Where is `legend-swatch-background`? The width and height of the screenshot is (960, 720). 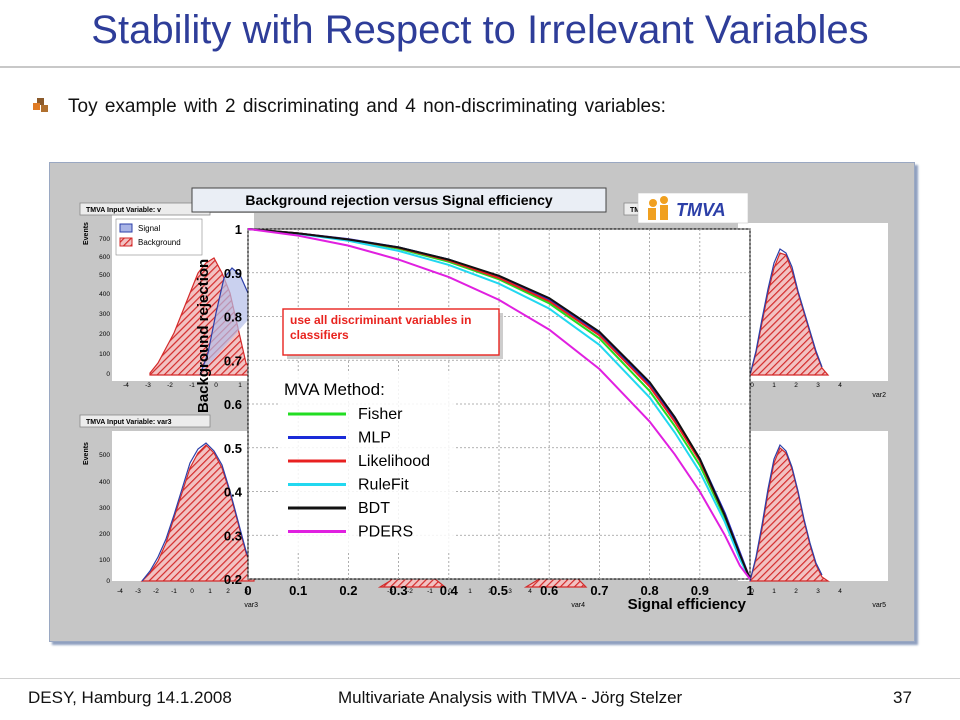 legend-swatch-background is located at coordinates (126, 242).